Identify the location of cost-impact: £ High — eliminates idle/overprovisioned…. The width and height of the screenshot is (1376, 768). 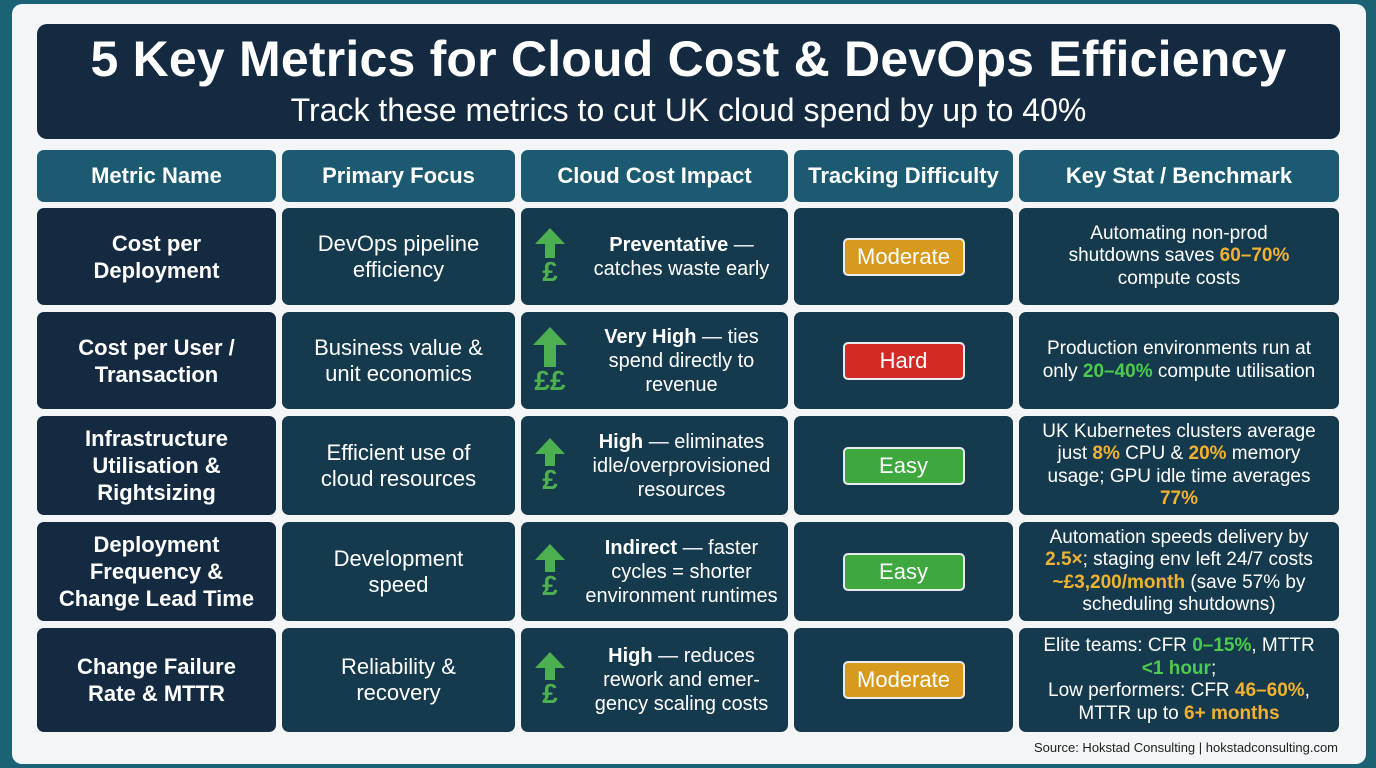
(654, 465).